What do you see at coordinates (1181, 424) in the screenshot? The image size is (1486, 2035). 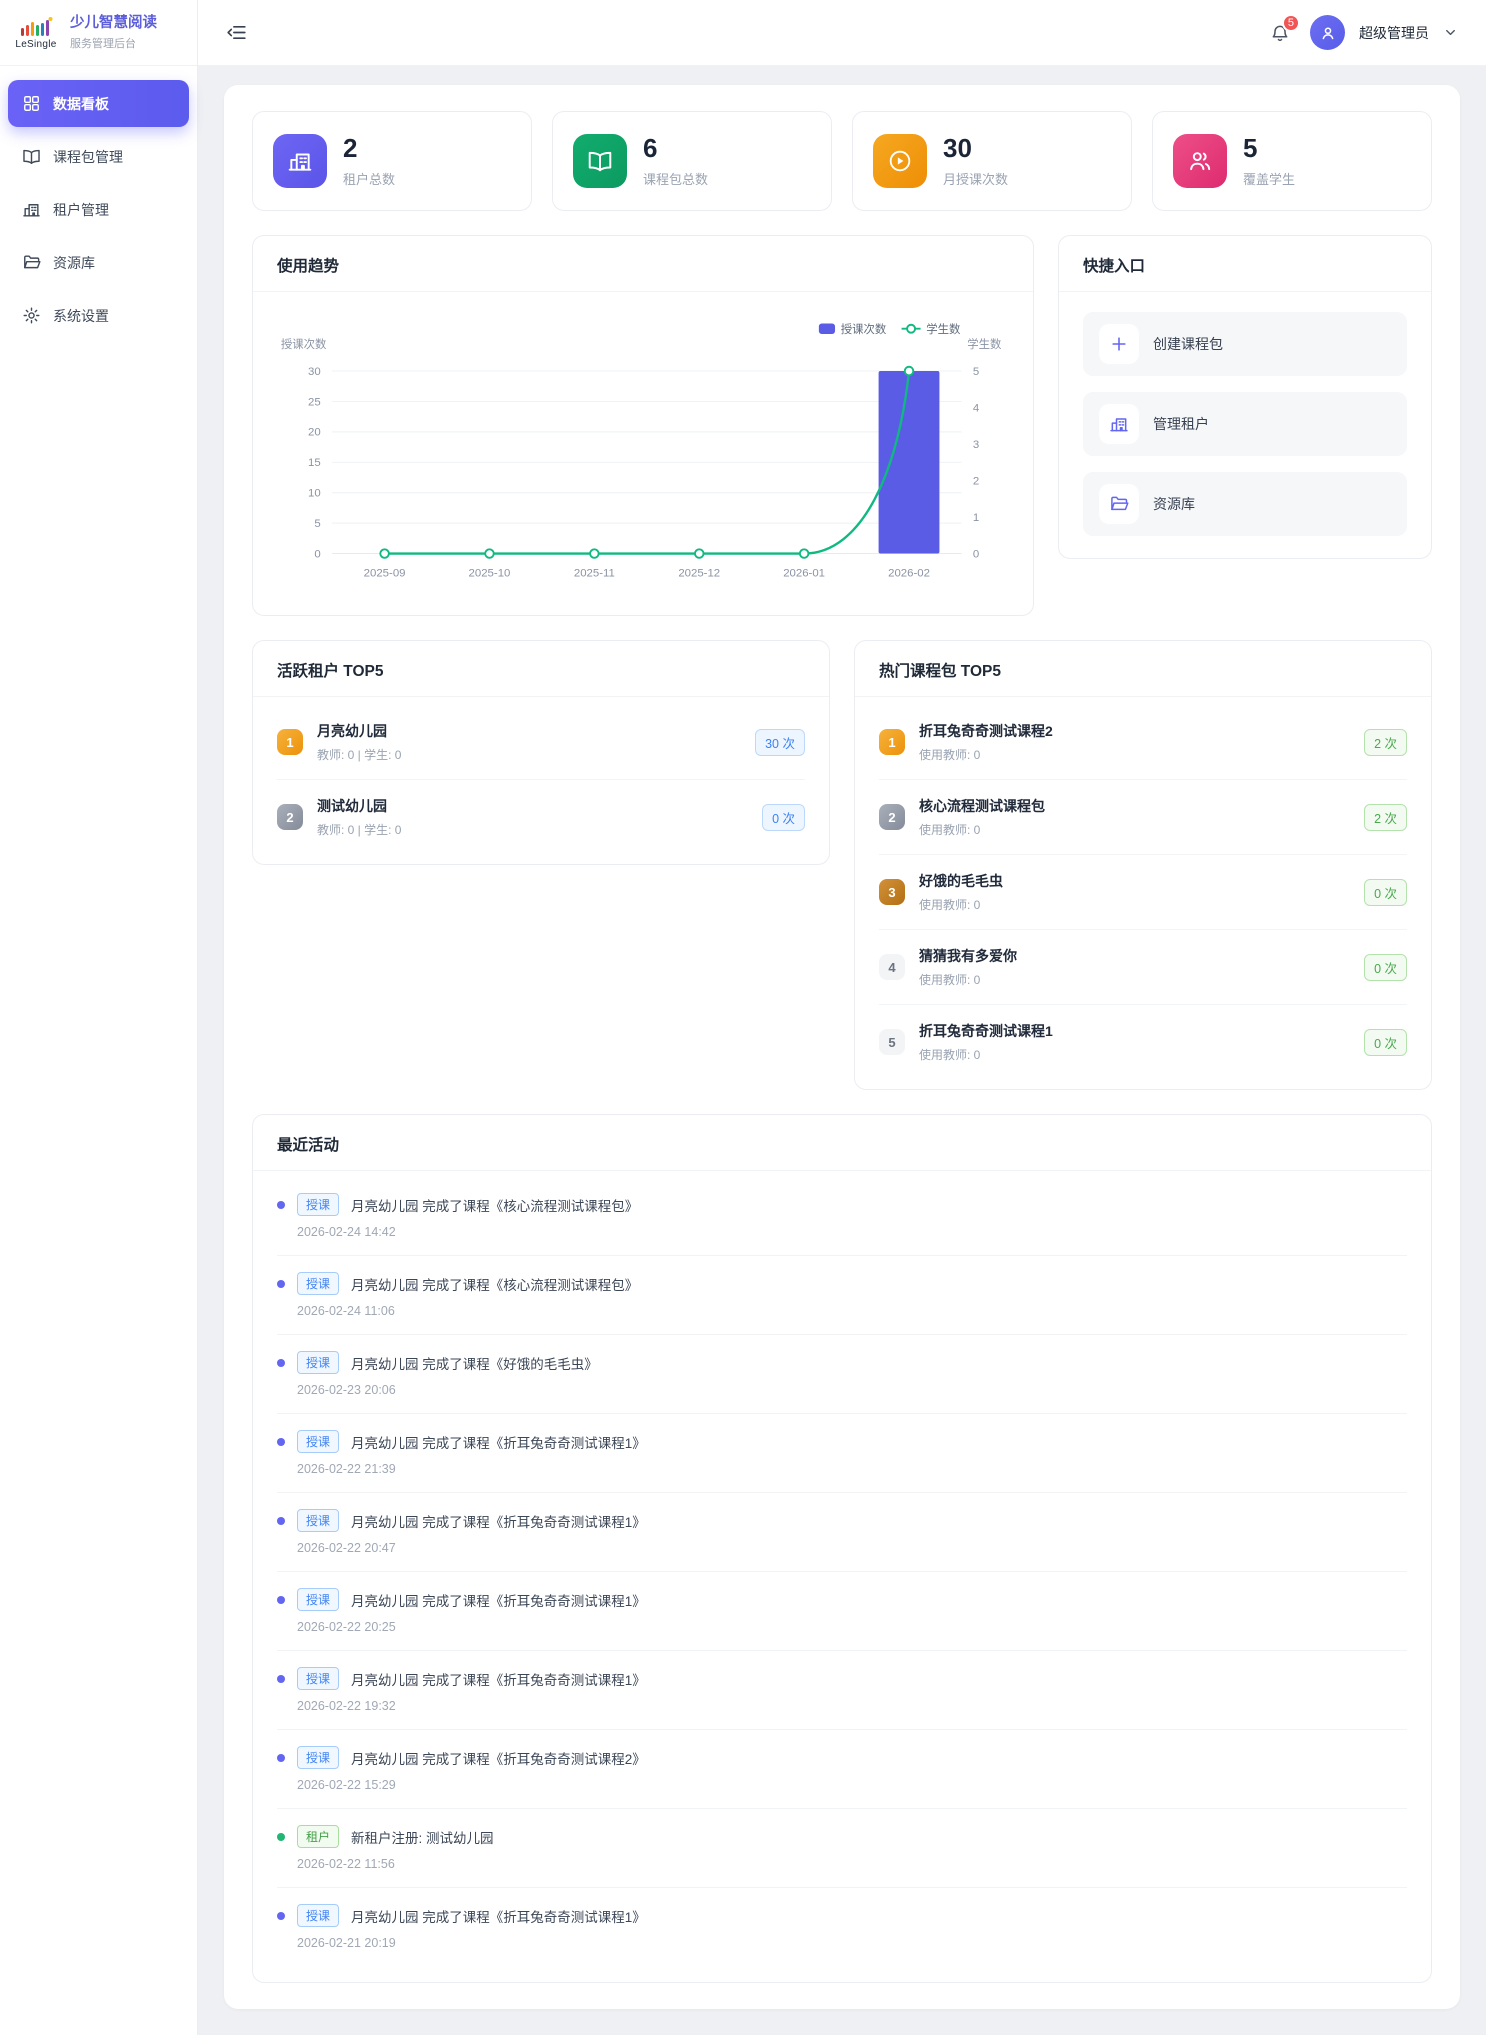 I see `quick-entry-label: 管理租户` at bounding box center [1181, 424].